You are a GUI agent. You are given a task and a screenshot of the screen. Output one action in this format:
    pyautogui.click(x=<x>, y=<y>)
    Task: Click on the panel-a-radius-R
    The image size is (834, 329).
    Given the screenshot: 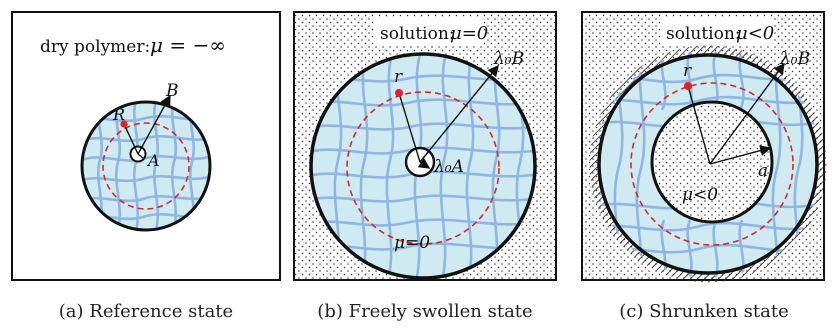 What is the action you would take?
    pyautogui.click(x=131, y=139)
    